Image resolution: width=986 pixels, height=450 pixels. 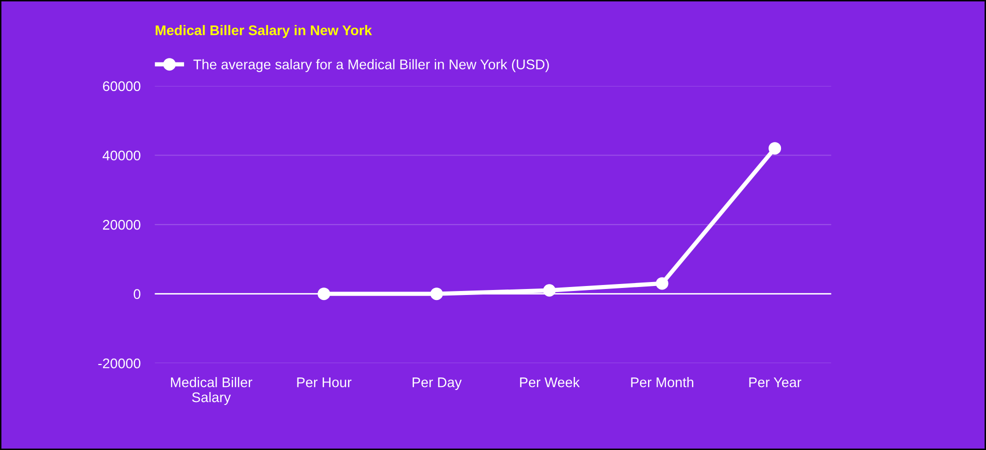 I want to click on y-tick-label: -20000, so click(x=119, y=363).